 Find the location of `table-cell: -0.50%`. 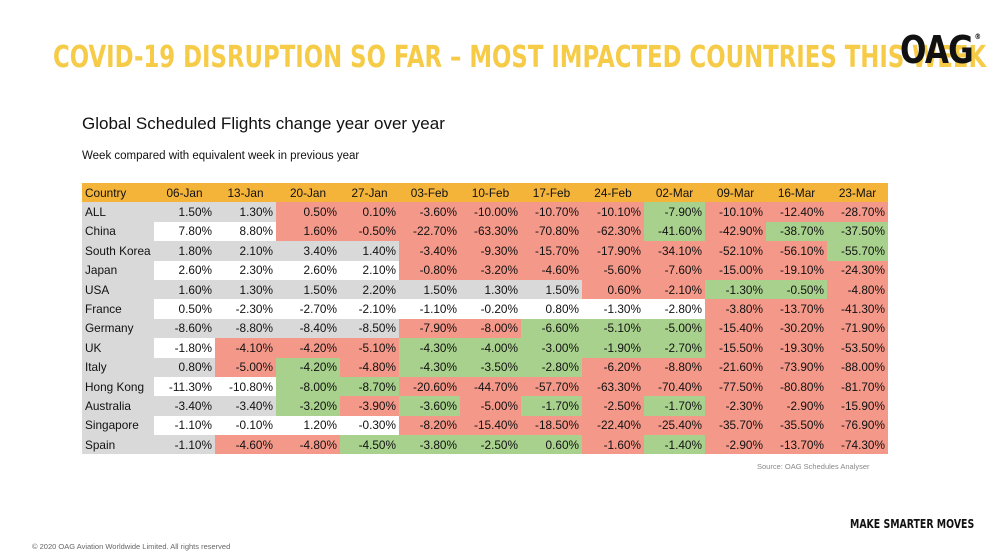

table-cell: -0.50% is located at coordinates (369, 231).